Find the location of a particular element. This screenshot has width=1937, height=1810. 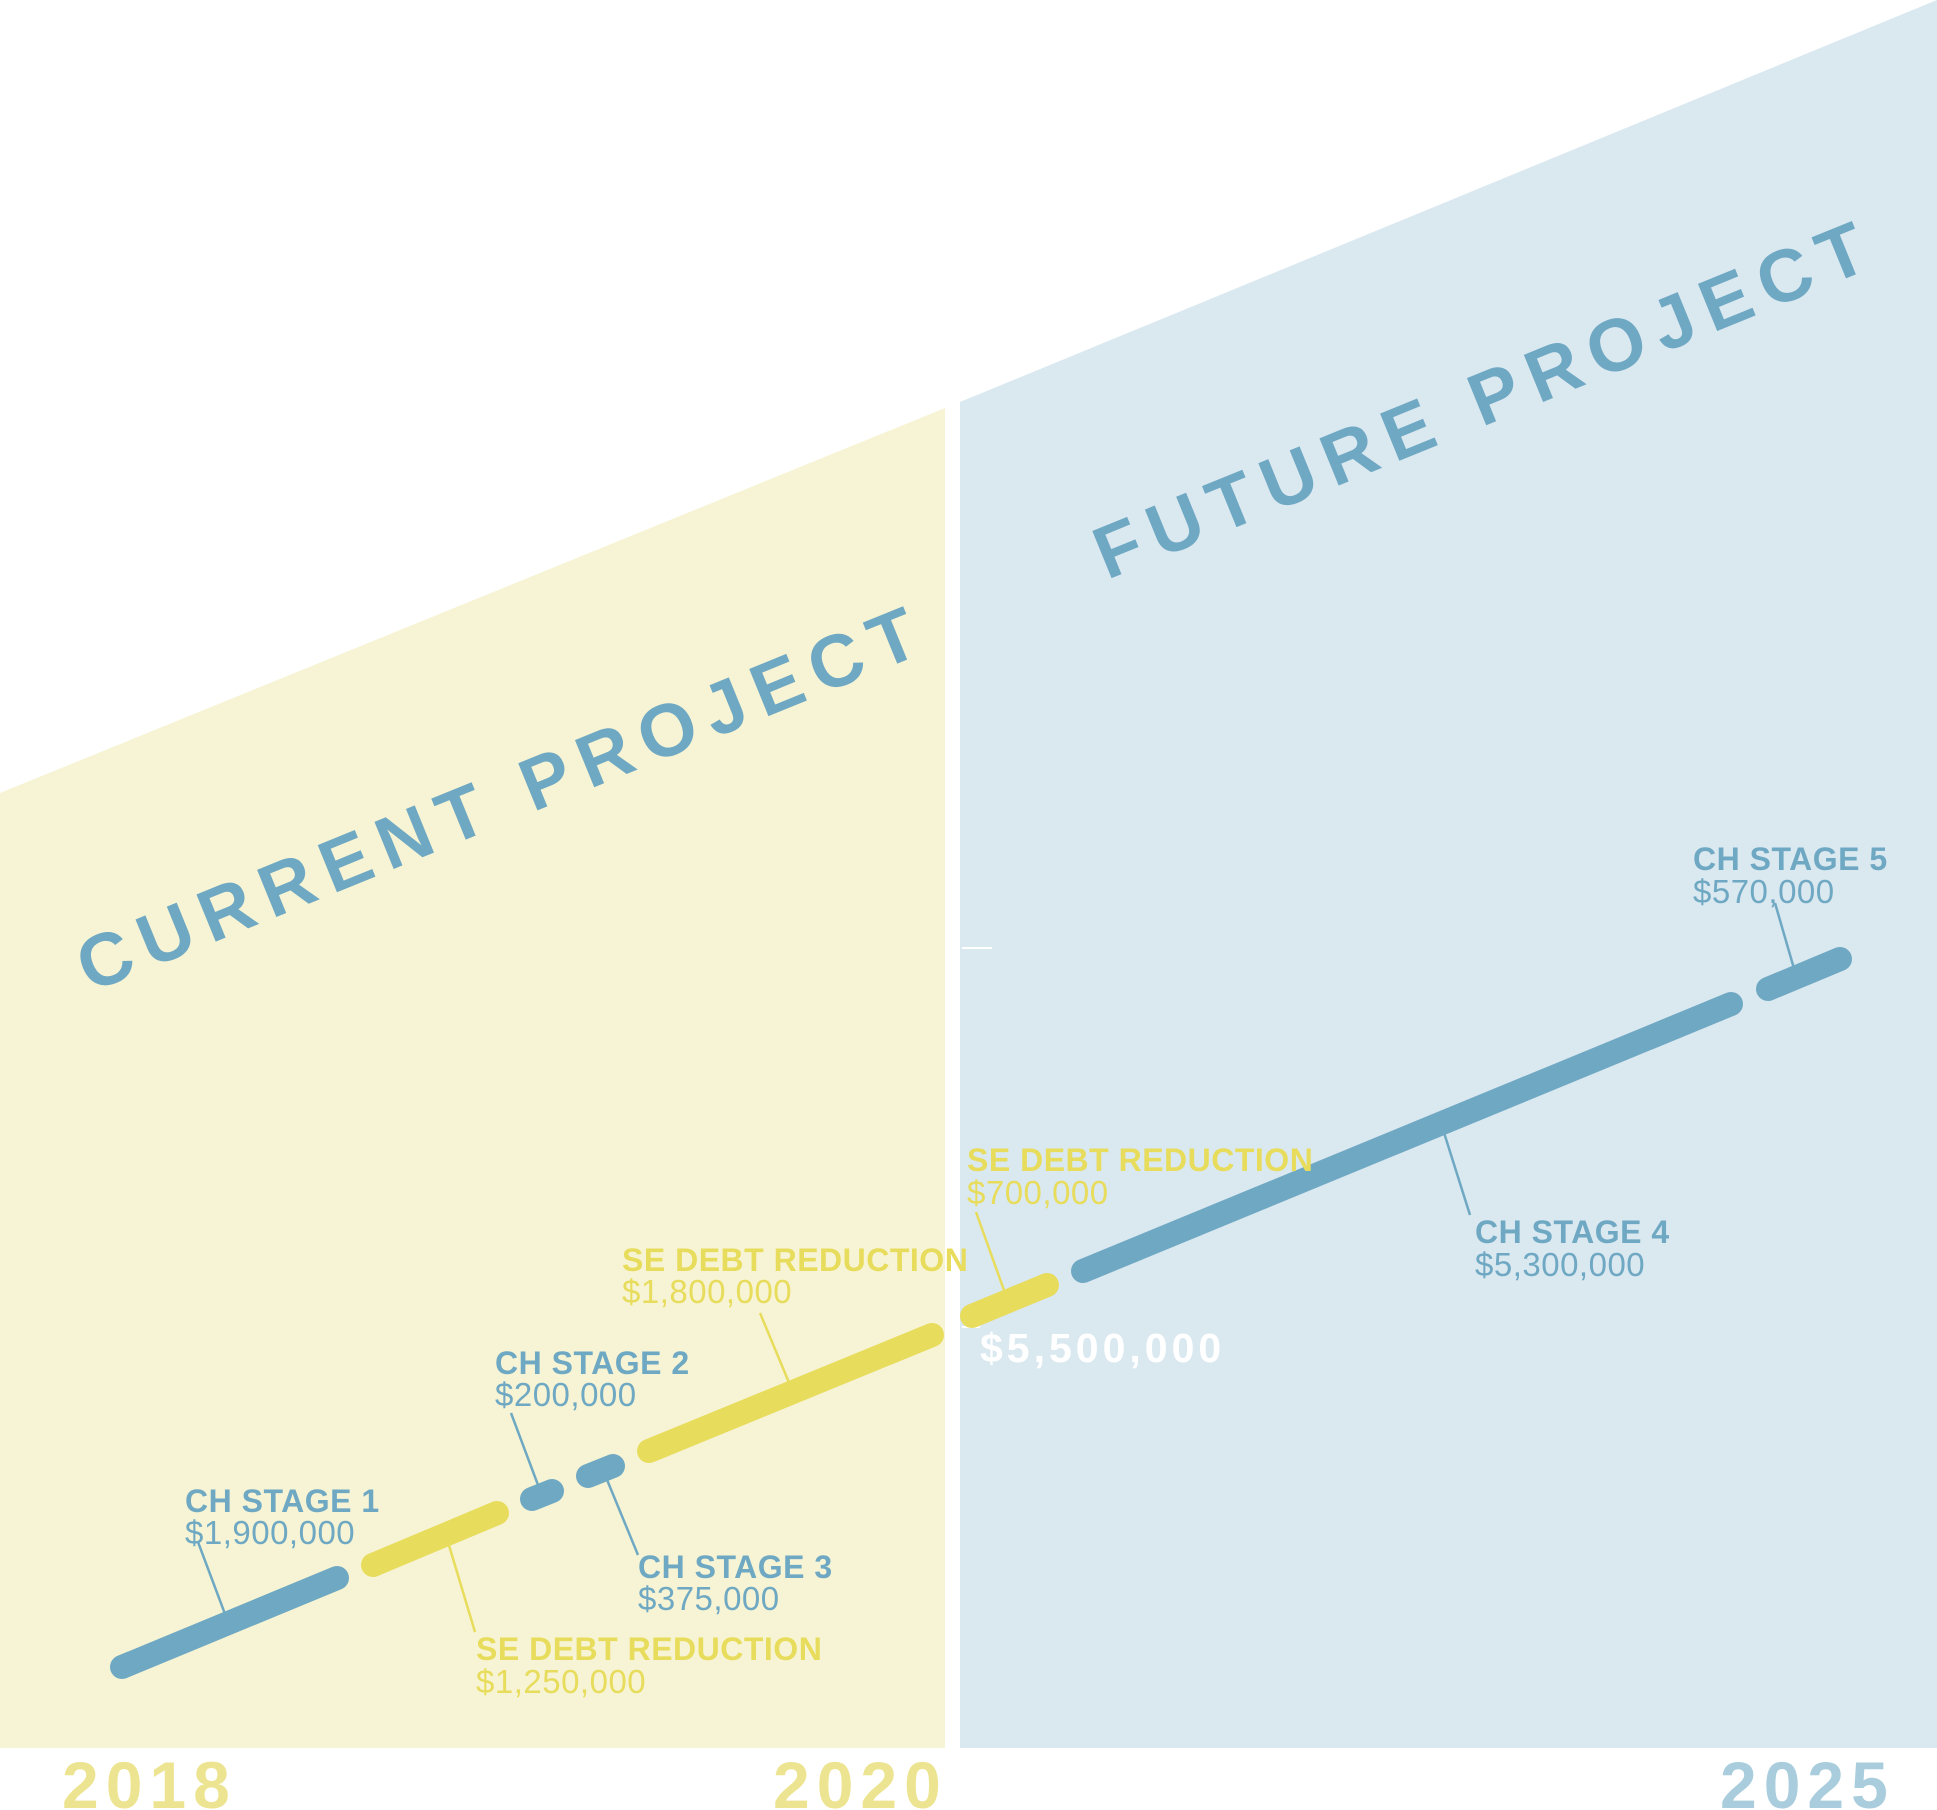

year-label-mid: 2020 is located at coordinates (860, 1779).